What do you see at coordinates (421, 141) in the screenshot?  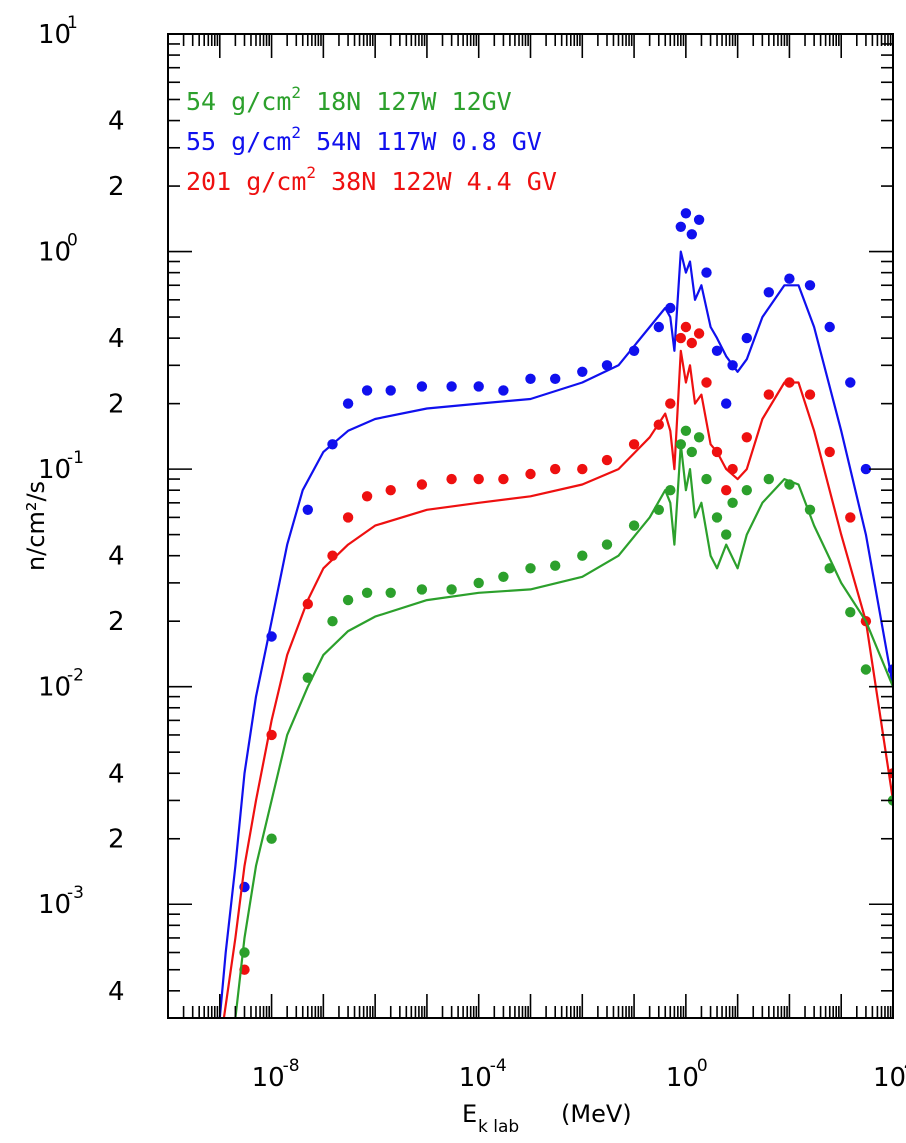 I see `legend-location: 54N 117W 0.8 GV` at bounding box center [421, 141].